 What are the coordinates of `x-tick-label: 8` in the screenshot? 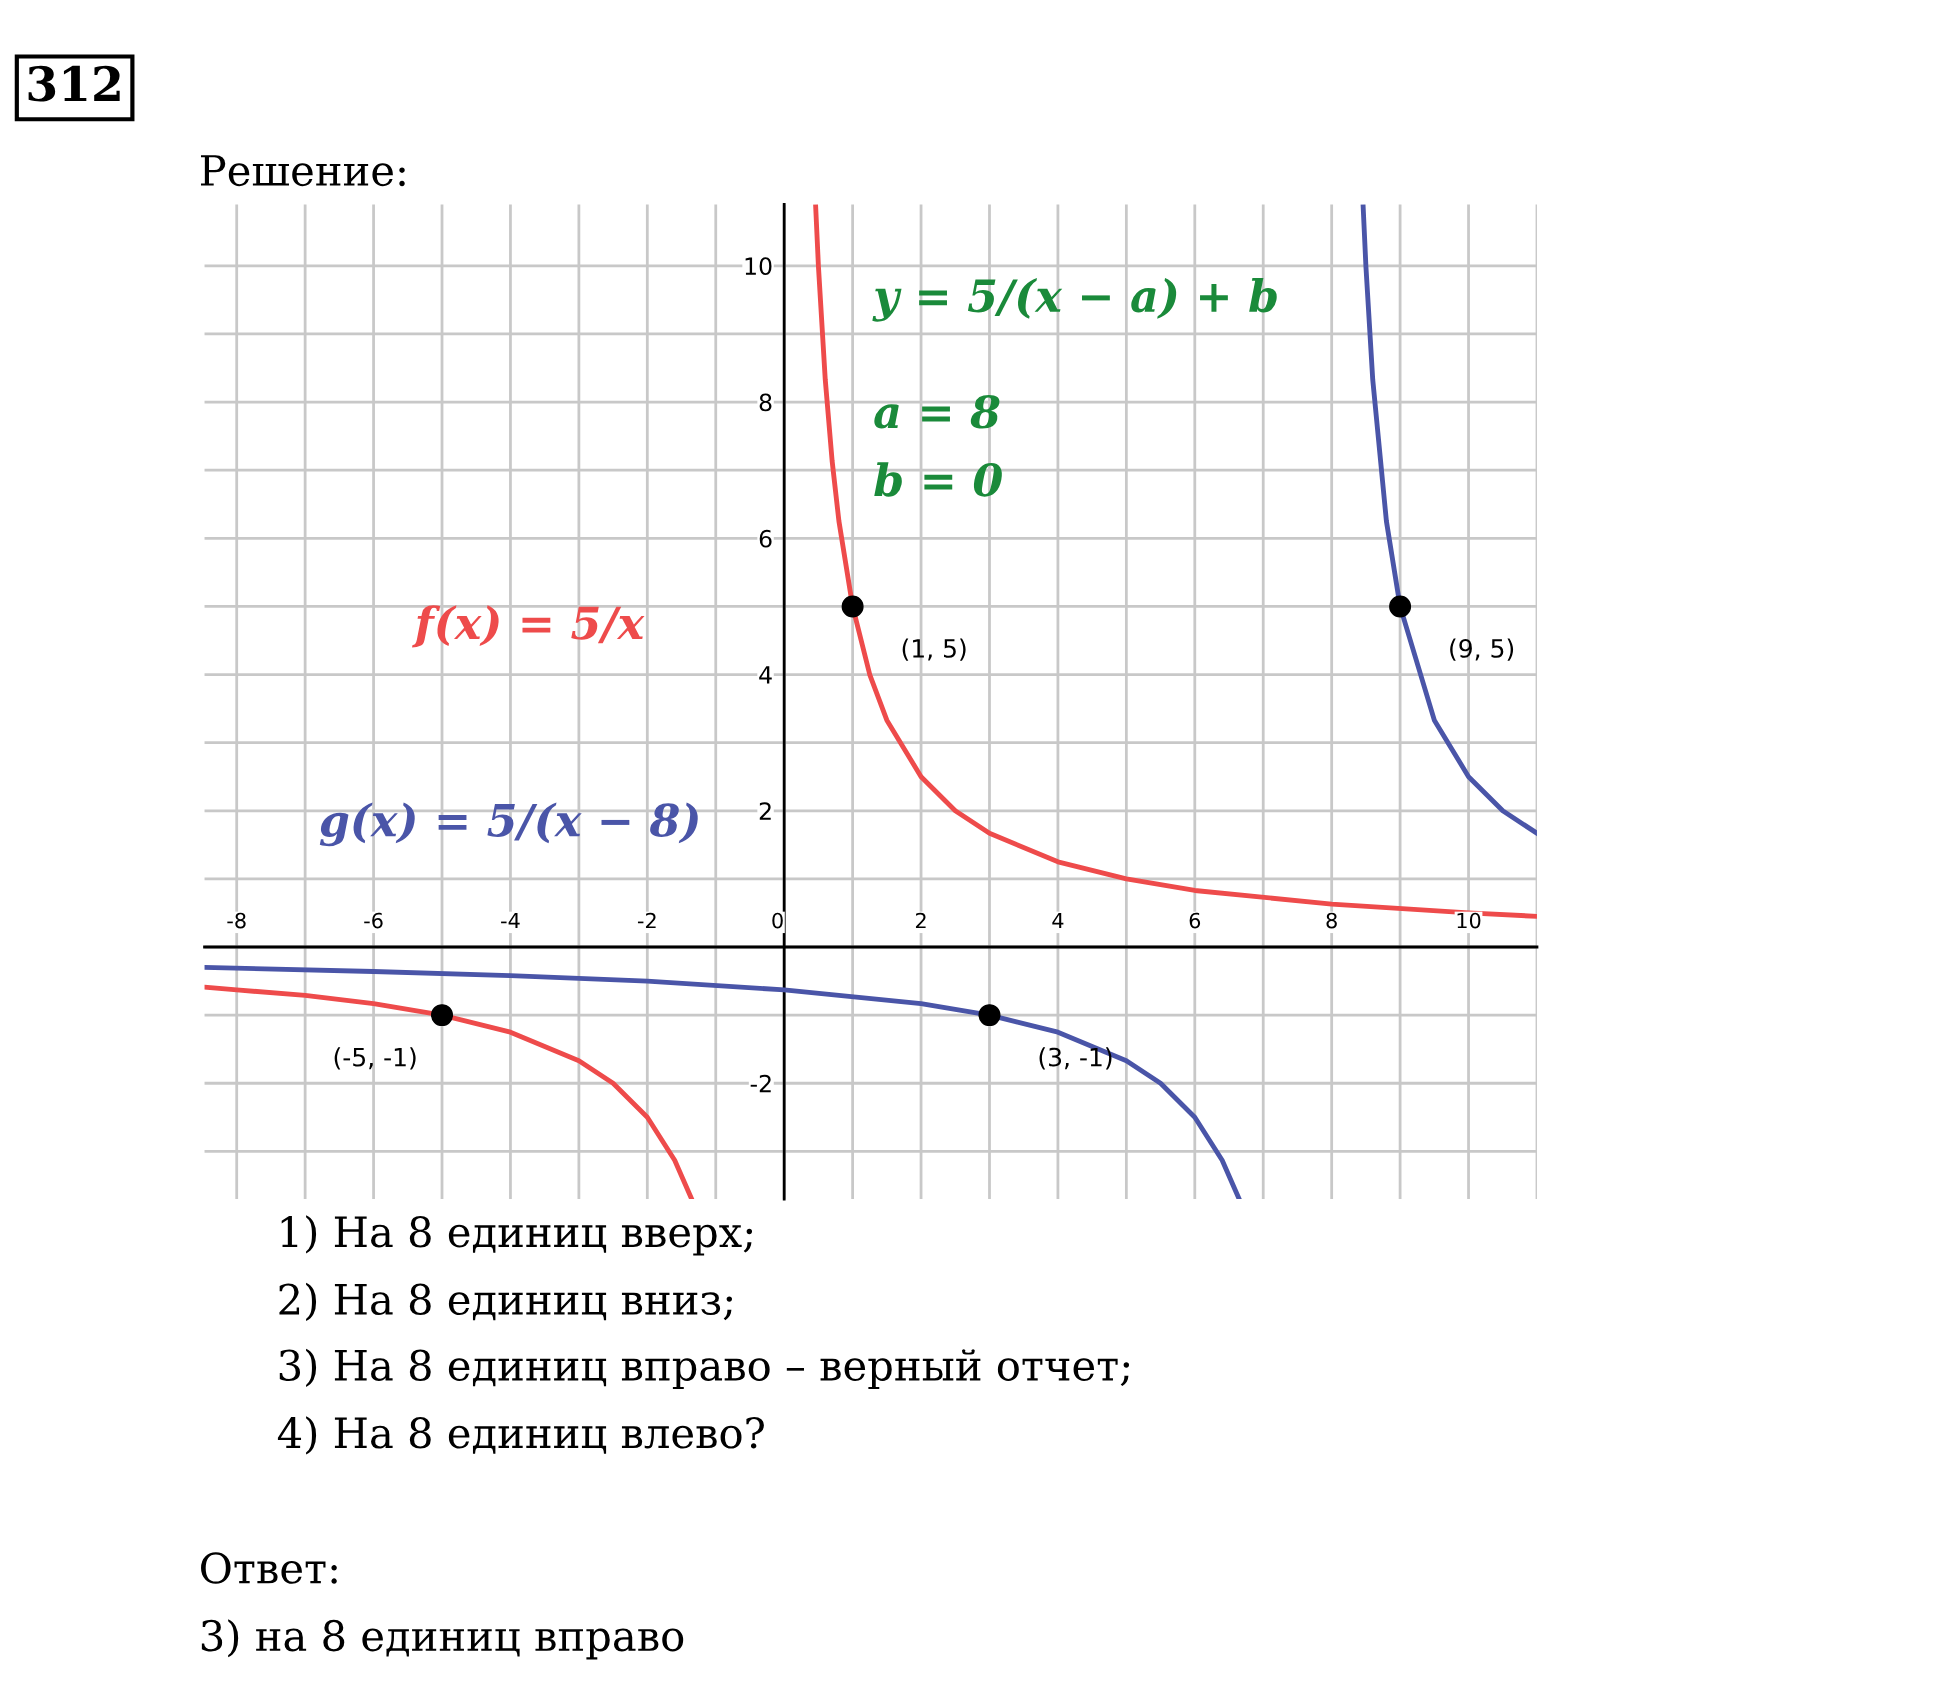 It's located at (1331, 920).